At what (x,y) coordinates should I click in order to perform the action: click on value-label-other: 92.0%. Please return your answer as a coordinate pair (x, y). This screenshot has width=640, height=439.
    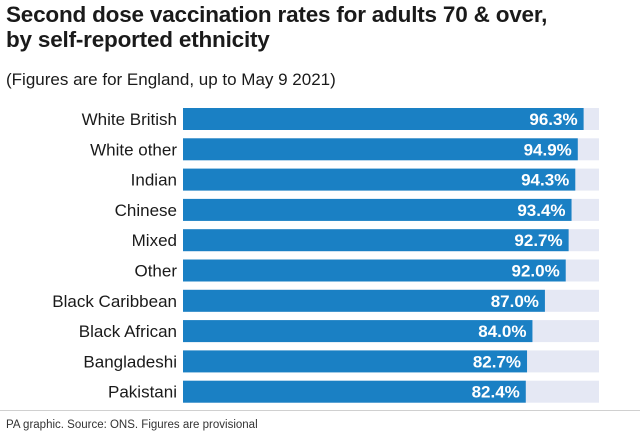
    Looking at the image, I should click on (536, 271).